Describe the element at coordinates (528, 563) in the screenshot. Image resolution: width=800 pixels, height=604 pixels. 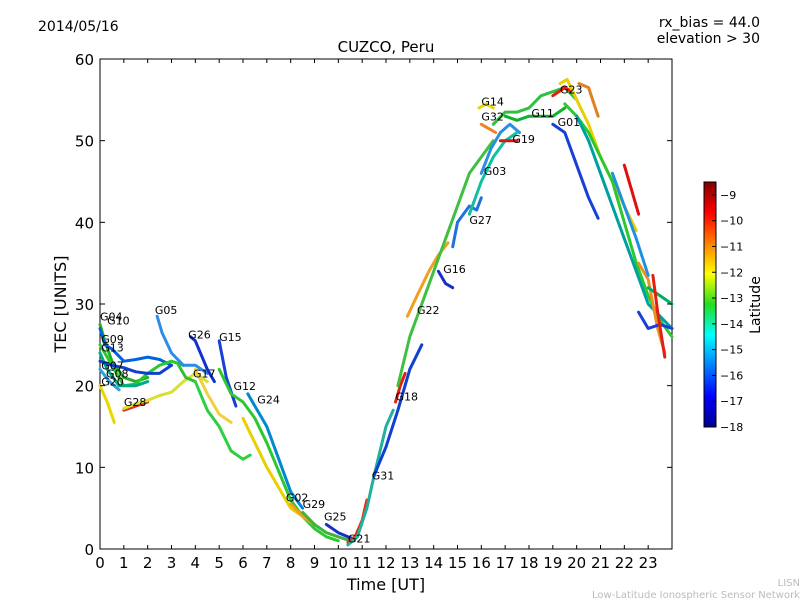
I see `x-tick-label: 18` at that location.